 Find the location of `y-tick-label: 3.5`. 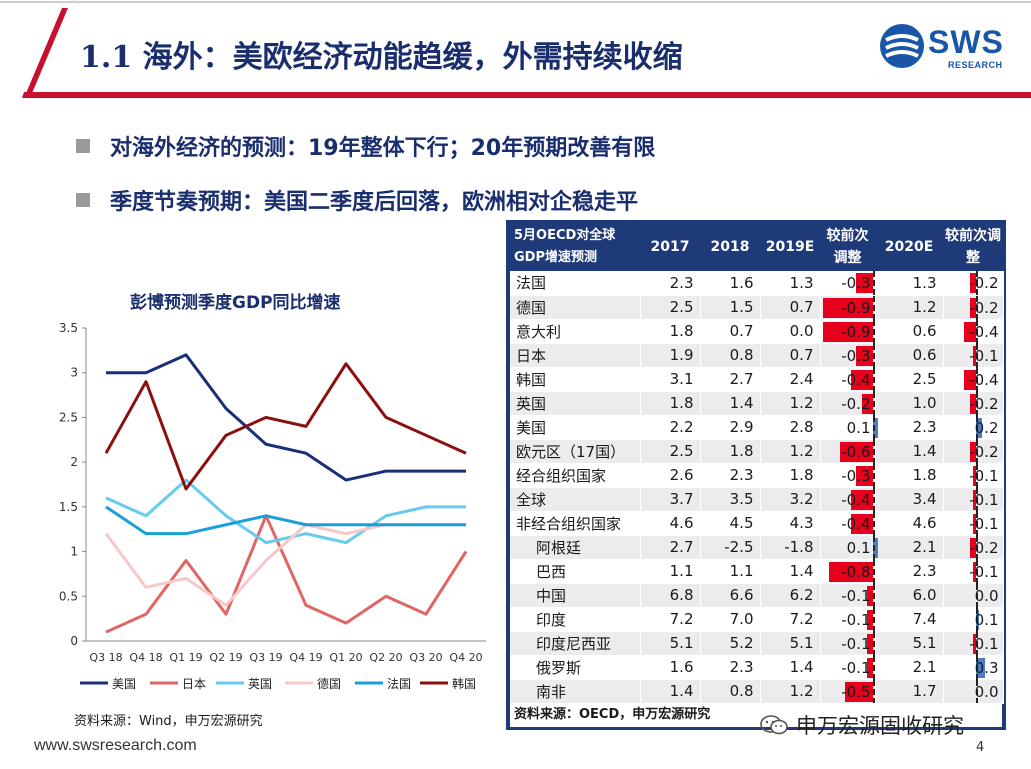

y-tick-label: 3.5 is located at coordinates (68, 328).